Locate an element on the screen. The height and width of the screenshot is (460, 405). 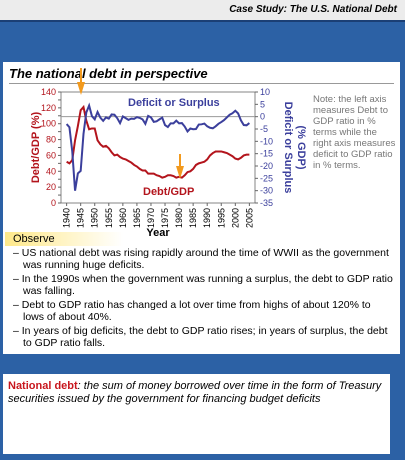
x-tick-label: 1955 is located at coordinates (109, 218).